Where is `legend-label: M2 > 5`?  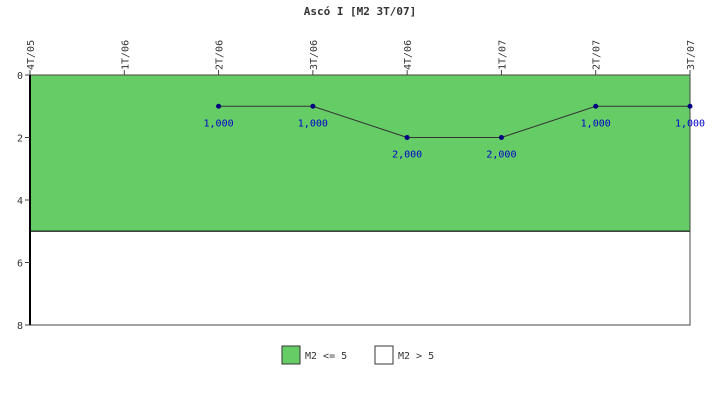 legend-label: M2 > 5 is located at coordinates (416, 356).